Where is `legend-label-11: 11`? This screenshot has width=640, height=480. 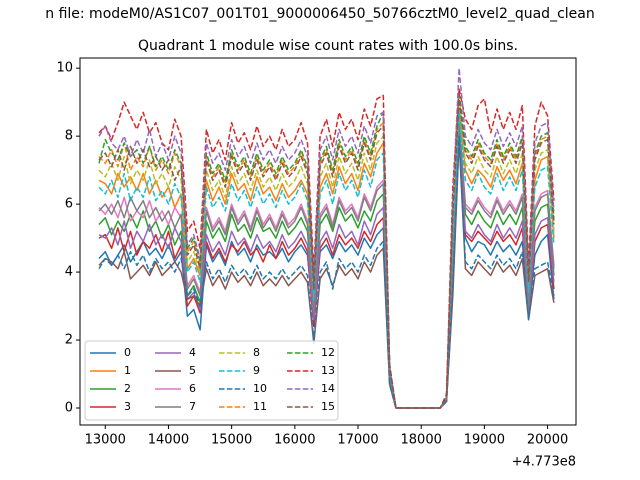
legend-label-11: 11 is located at coordinates (260, 406).